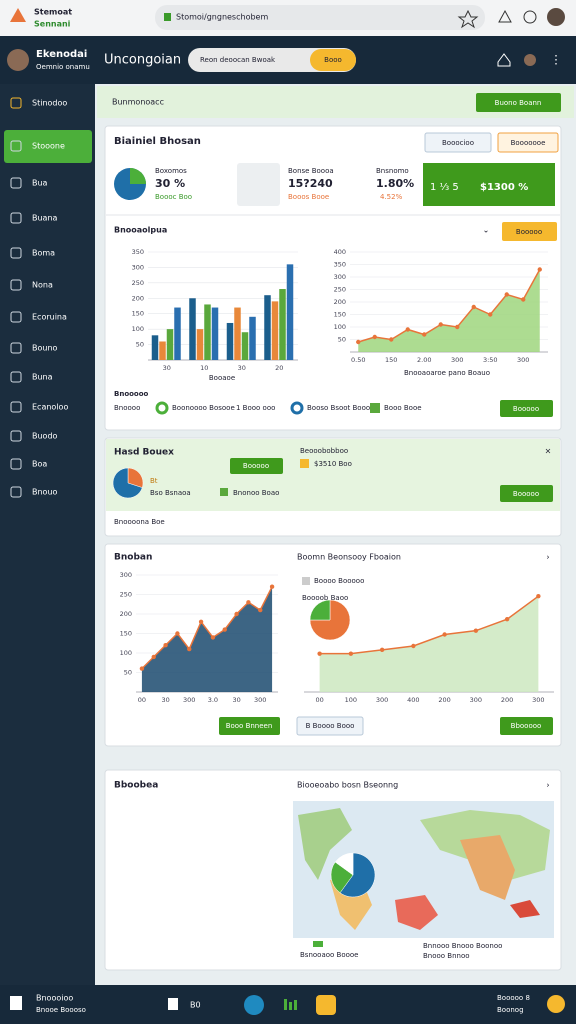 The width and height of the screenshot is (576, 1028). What do you see at coordinates (126, 653) in the screenshot?
I see `y-tick-label: 100` at bounding box center [126, 653].